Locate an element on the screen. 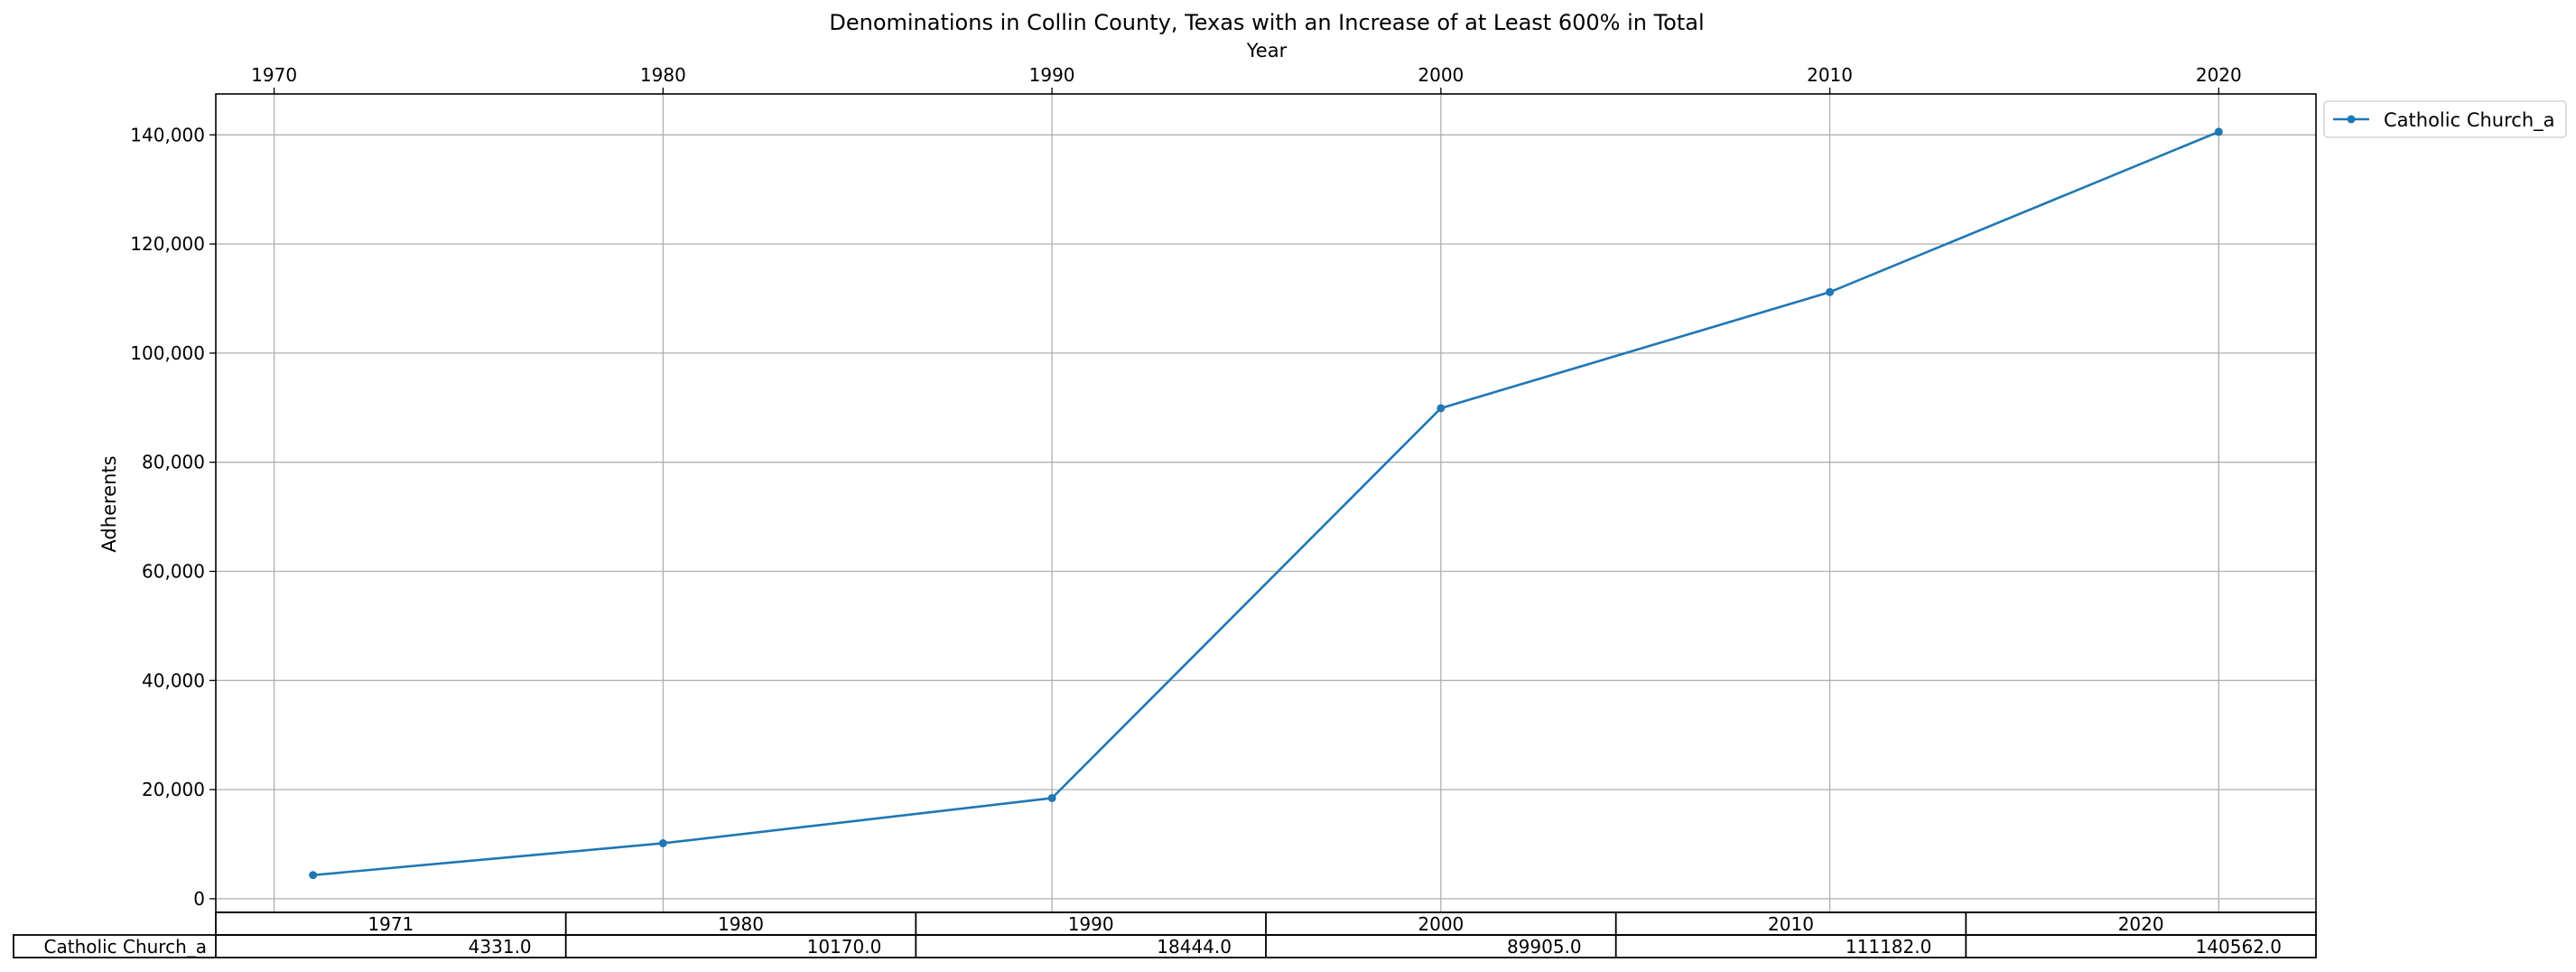  legend-box is located at coordinates (2445, 119).